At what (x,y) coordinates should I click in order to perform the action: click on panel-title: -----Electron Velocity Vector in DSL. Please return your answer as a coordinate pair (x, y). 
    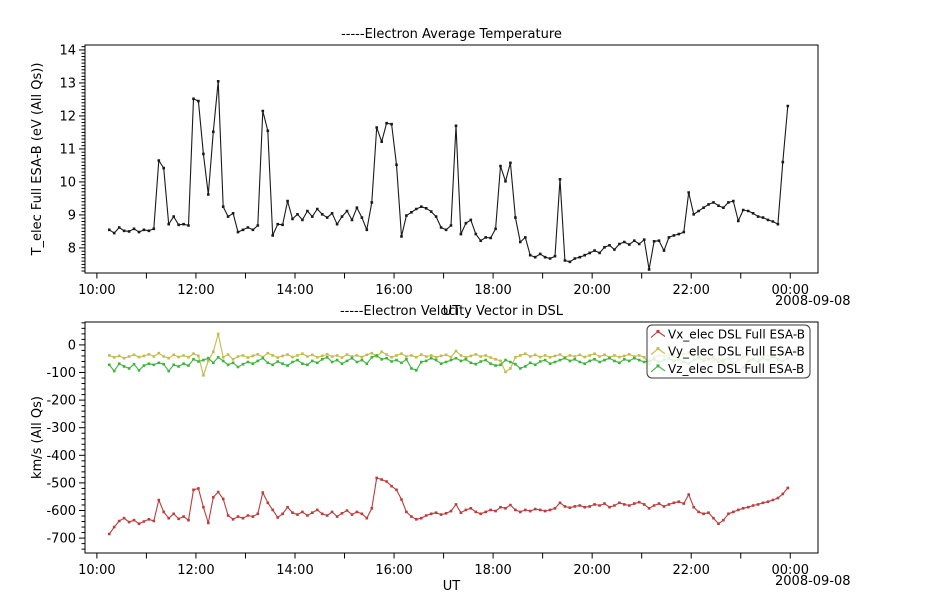
    Looking at the image, I should click on (452, 311).